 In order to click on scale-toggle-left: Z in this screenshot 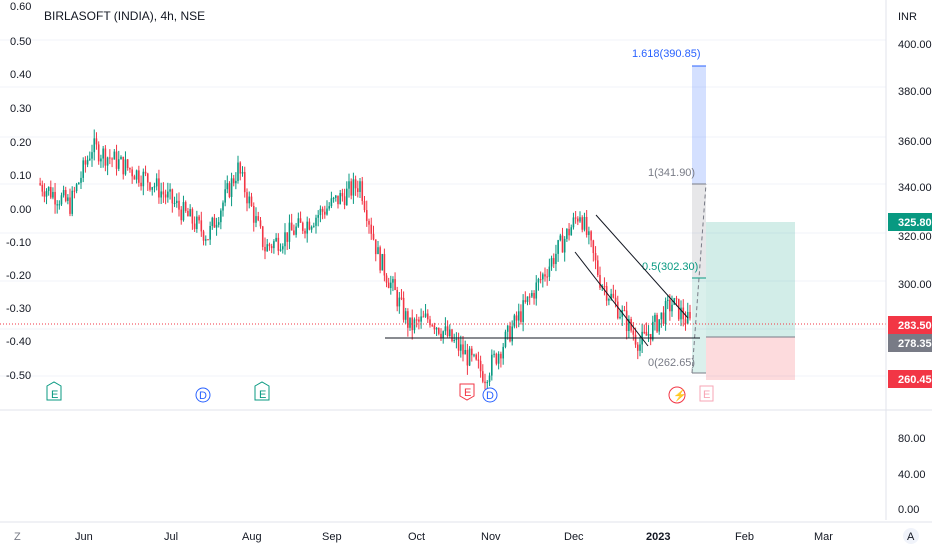, I will do `click(17, 537)`.